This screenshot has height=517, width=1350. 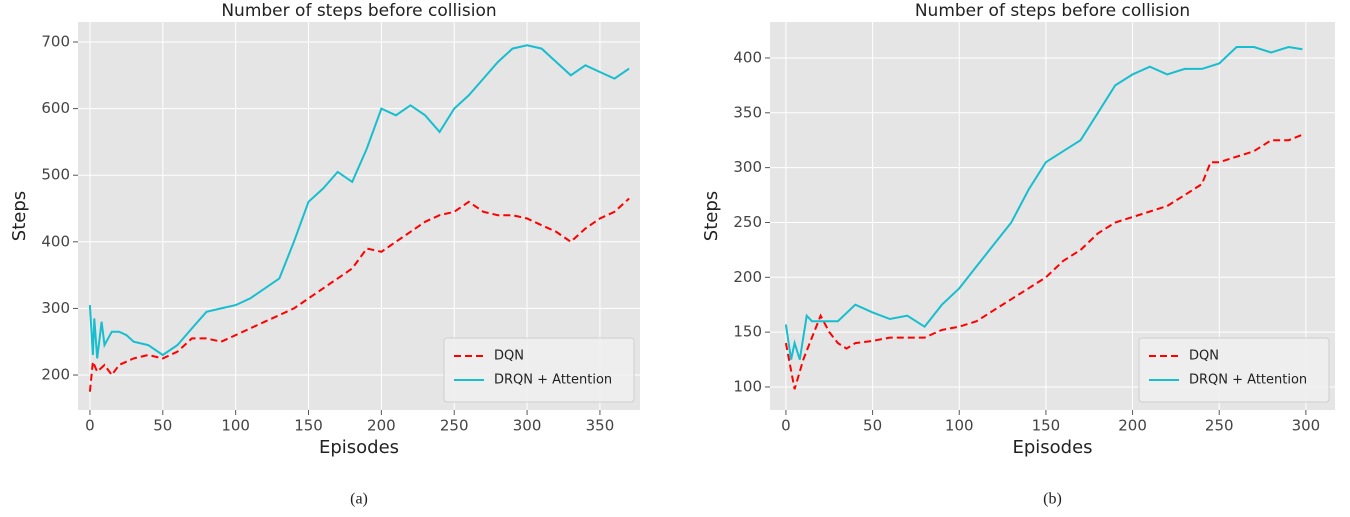 I want to click on y-tick-label: 500, so click(x=55, y=175).